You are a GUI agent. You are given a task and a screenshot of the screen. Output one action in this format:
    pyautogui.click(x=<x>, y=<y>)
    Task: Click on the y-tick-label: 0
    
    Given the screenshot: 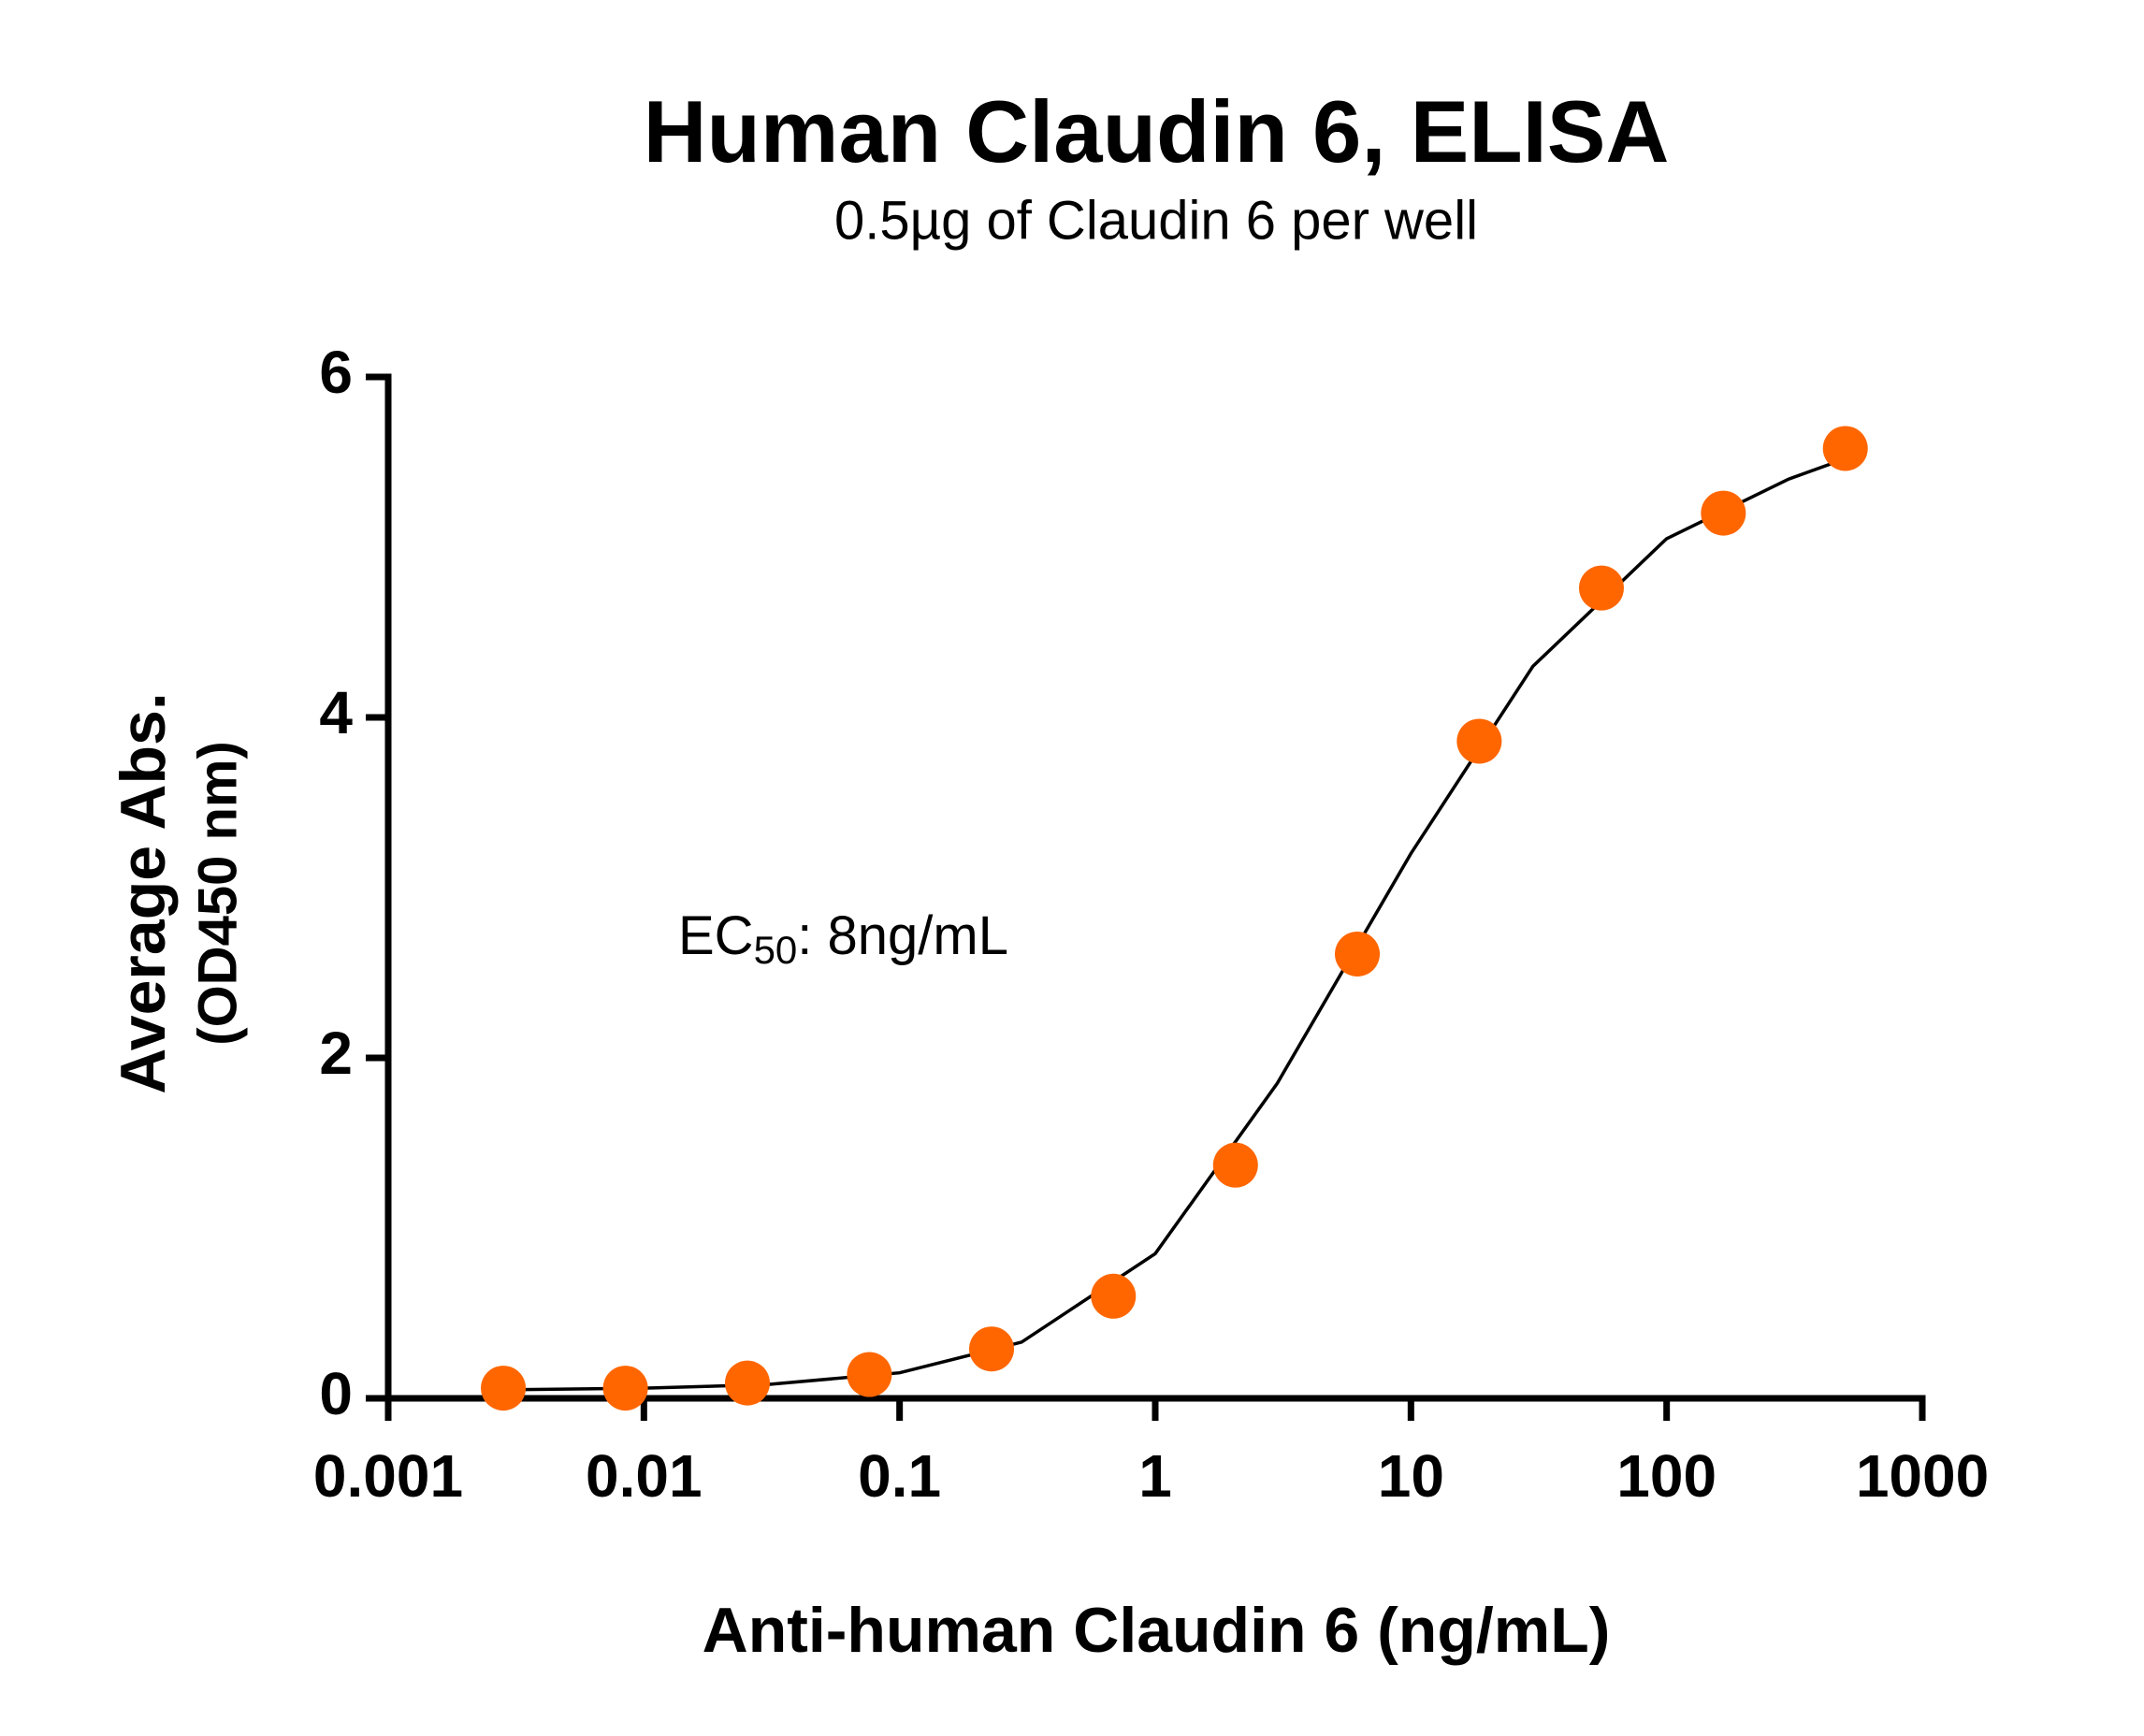 What is the action you would take?
    pyautogui.click(x=336, y=1393)
    